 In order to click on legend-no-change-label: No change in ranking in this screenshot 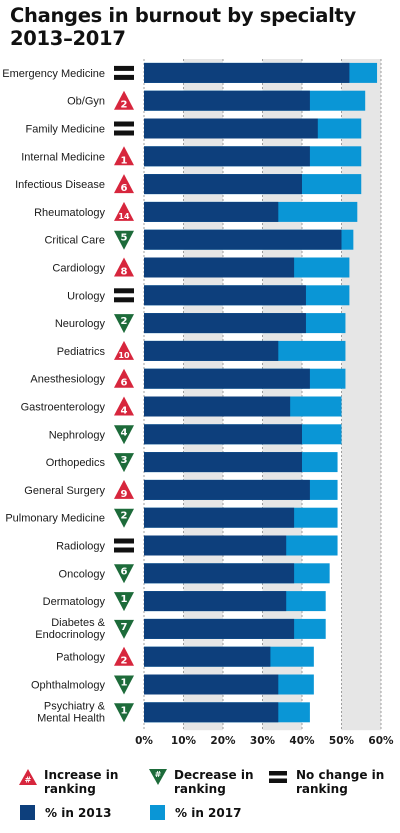, I will do `click(340, 782)`.